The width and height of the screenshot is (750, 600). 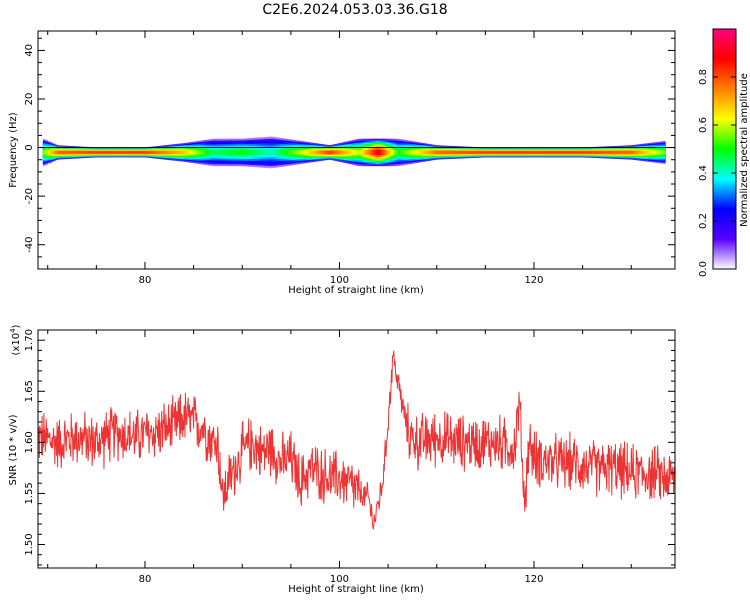 I want to click on colorbar-tick-label: 0.8, so click(x=703, y=77).